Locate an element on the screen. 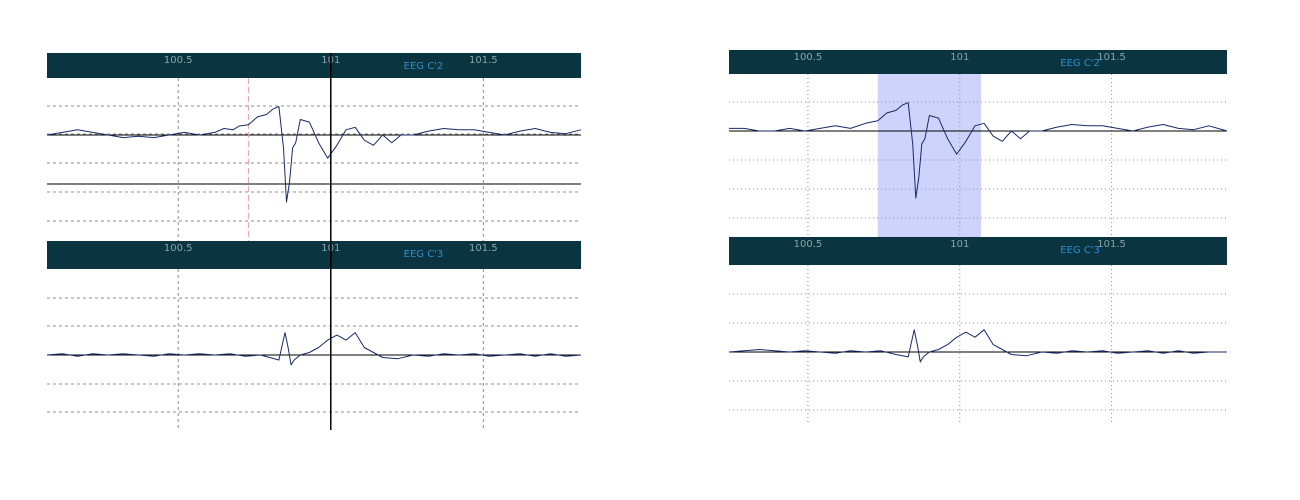 The width and height of the screenshot is (1300, 500). selection-region is located at coordinates (929, 155).